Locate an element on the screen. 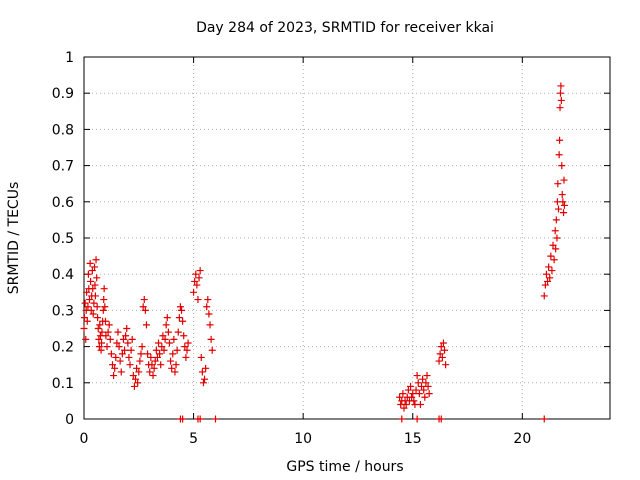 This screenshot has height=480, width=640. y-tick-label: 0.7 is located at coordinates (63, 167).